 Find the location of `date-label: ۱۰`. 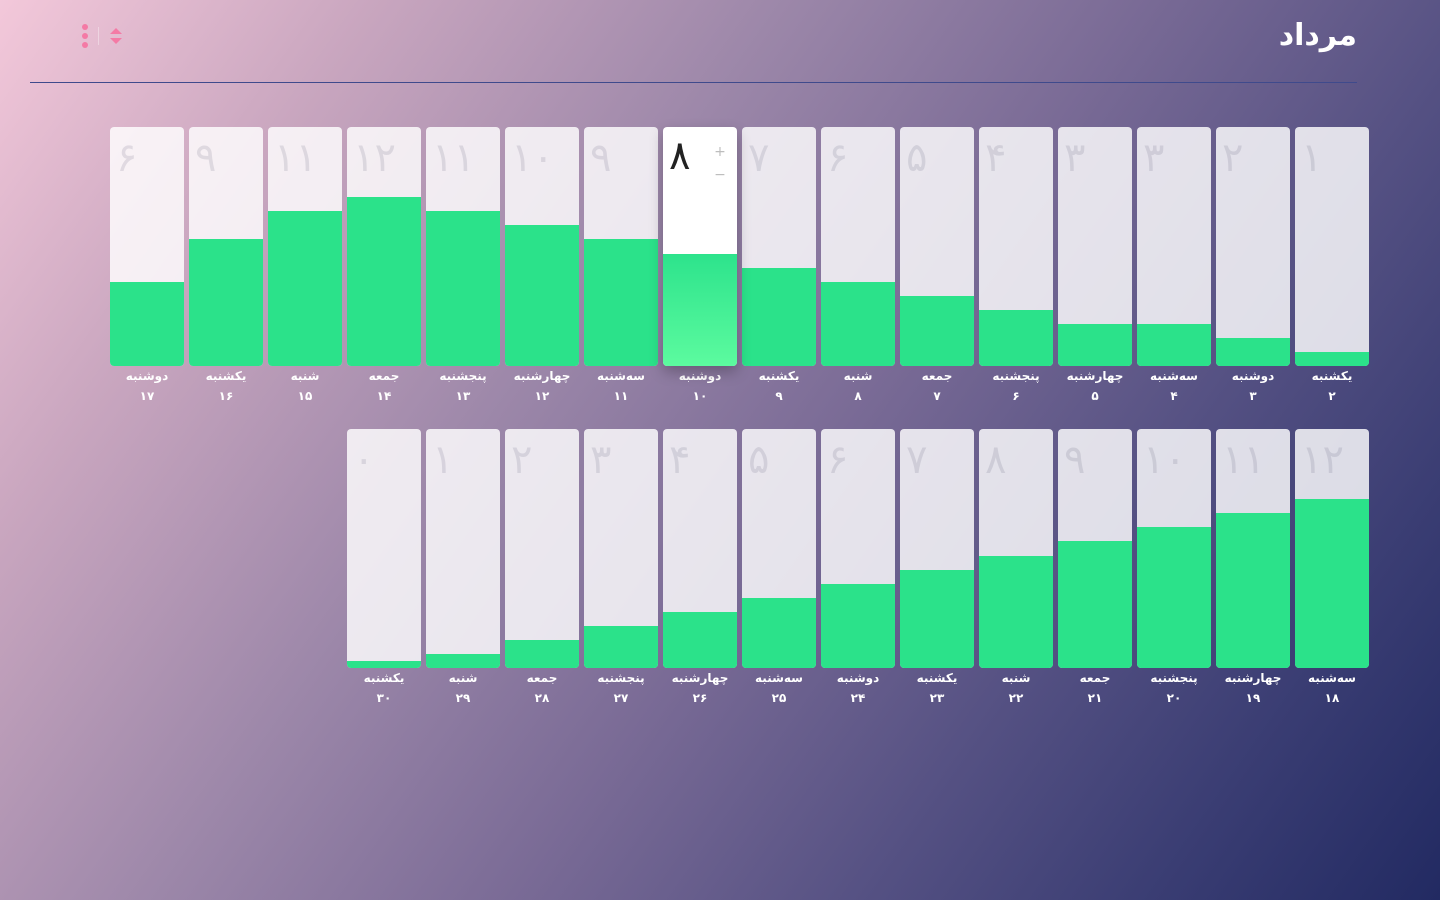

date-label: ۱۰ is located at coordinates (700, 396).